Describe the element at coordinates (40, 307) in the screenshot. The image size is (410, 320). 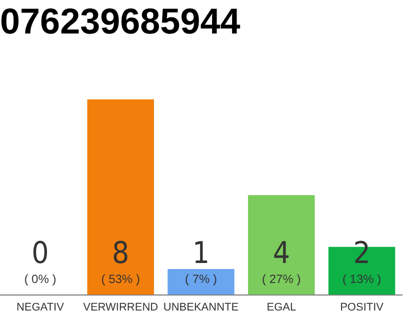
I see `x-tick-label: NEGATIV` at that location.